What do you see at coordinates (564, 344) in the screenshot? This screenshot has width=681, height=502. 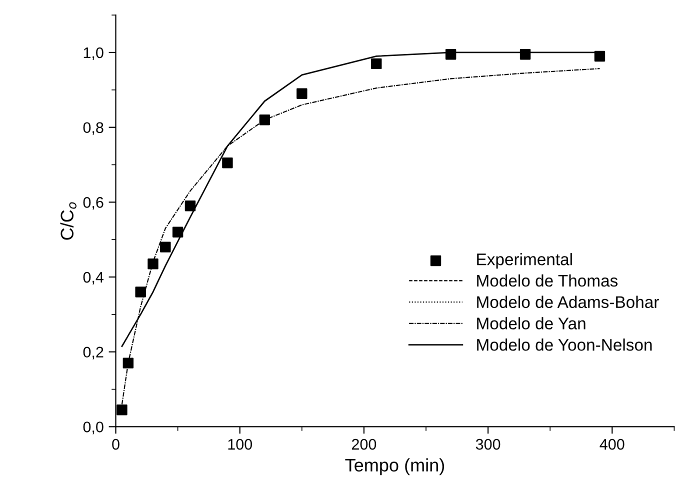 I see `legend-label: Modelo de Yoon-Nelson` at bounding box center [564, 344].